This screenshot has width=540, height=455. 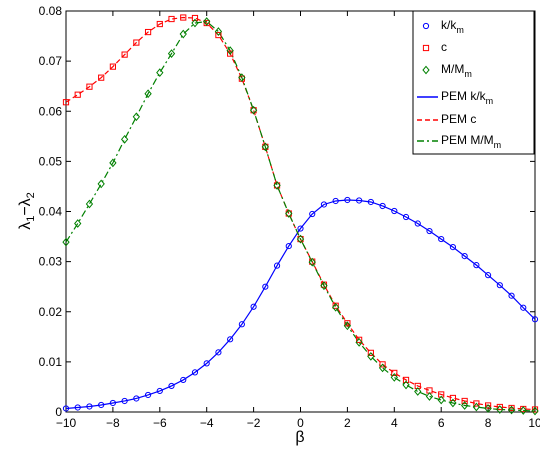 I want to click on legend-label: c, so click(x=444, y=47).